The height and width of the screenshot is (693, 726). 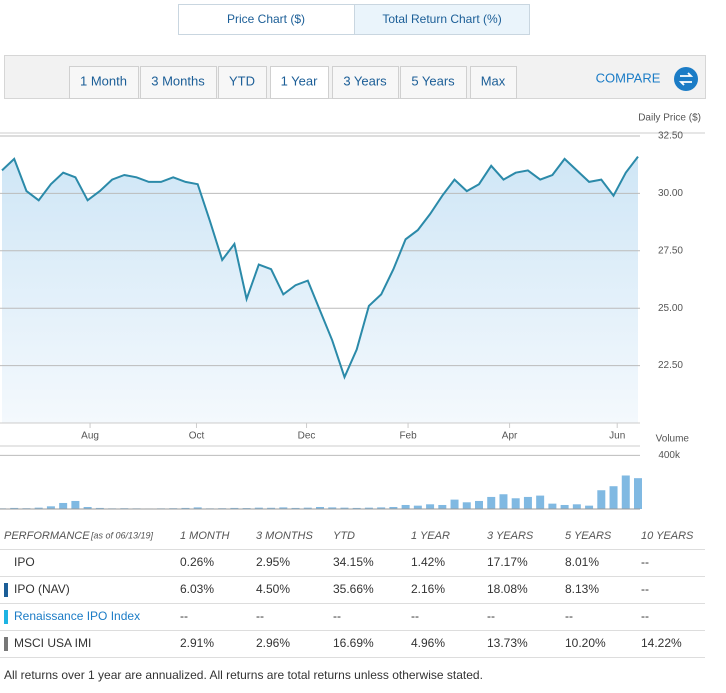 What do you see at coordinates (686, 79) in the screenshot?
I see `compare-icon` at bounding box center [686, 79].